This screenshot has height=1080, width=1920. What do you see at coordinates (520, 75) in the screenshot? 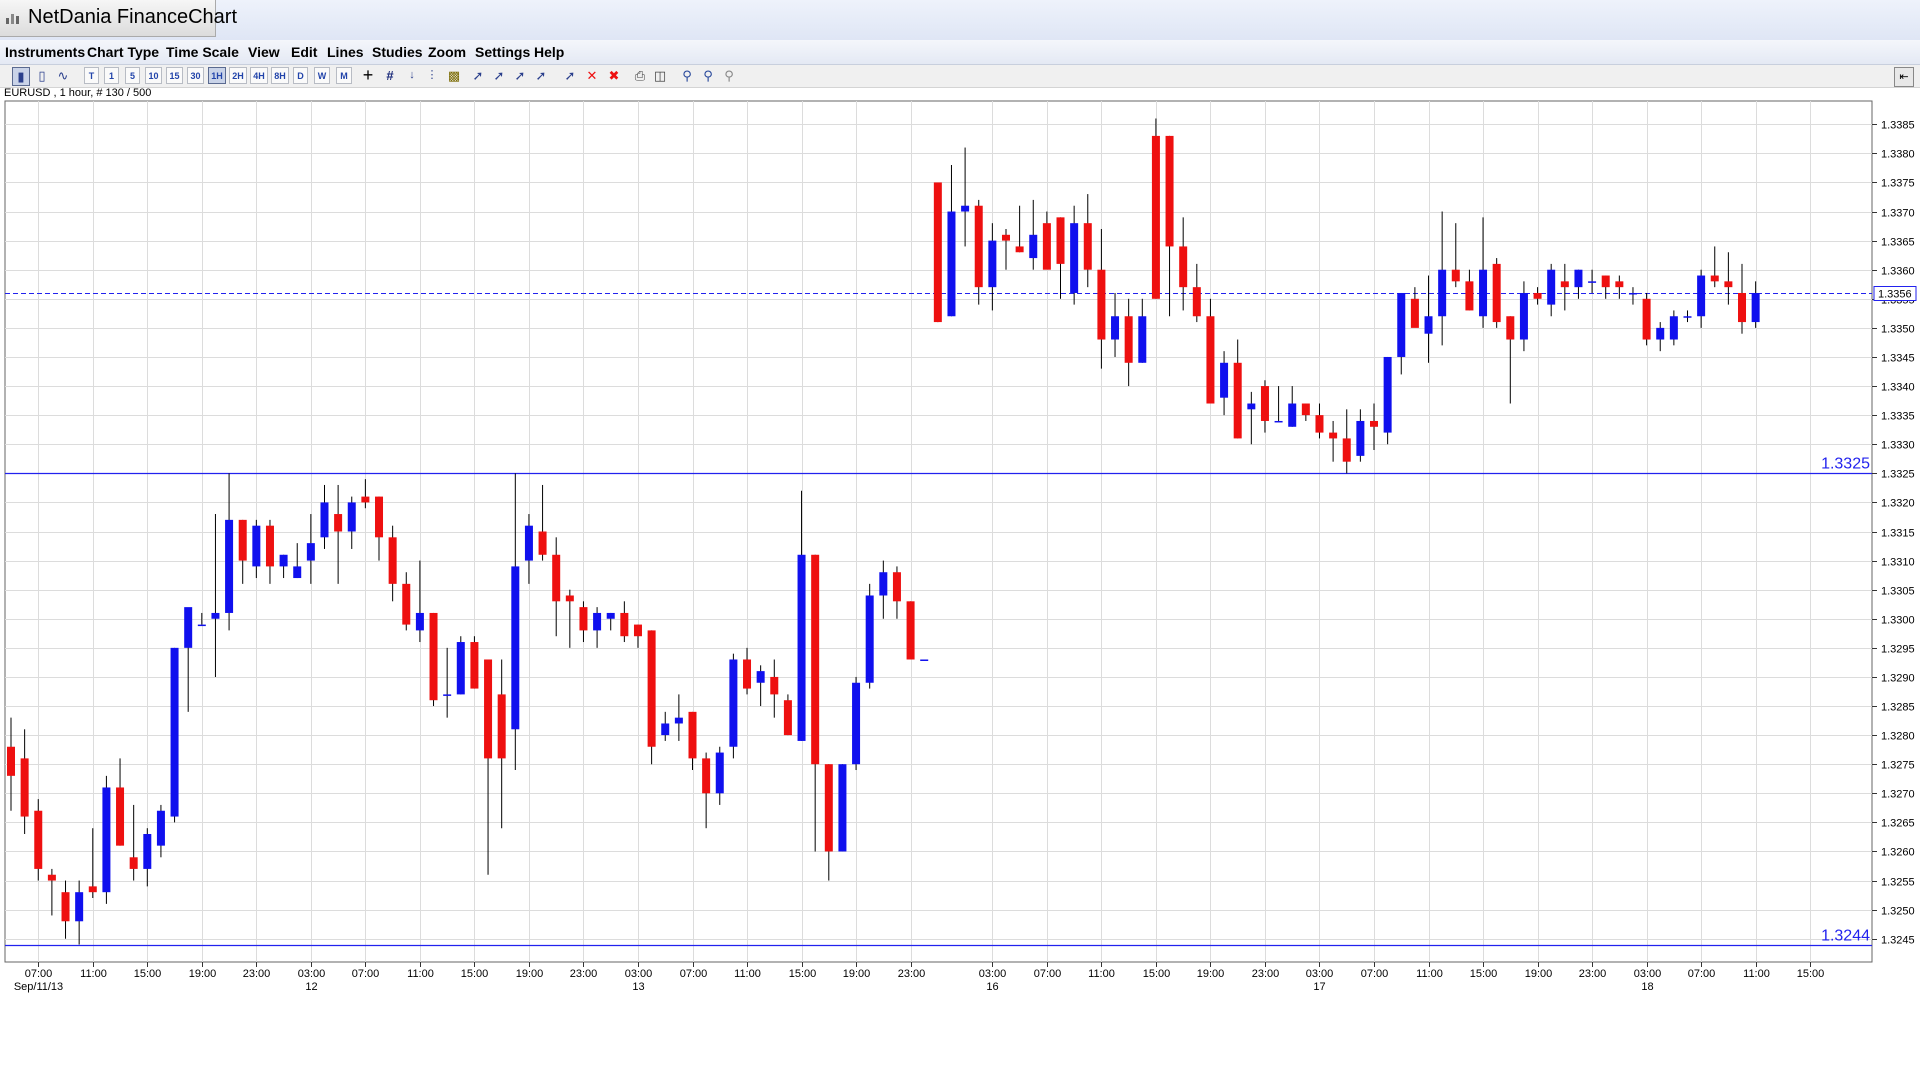
I see `channel-icon: ➚` at bounding box center [520, 75].